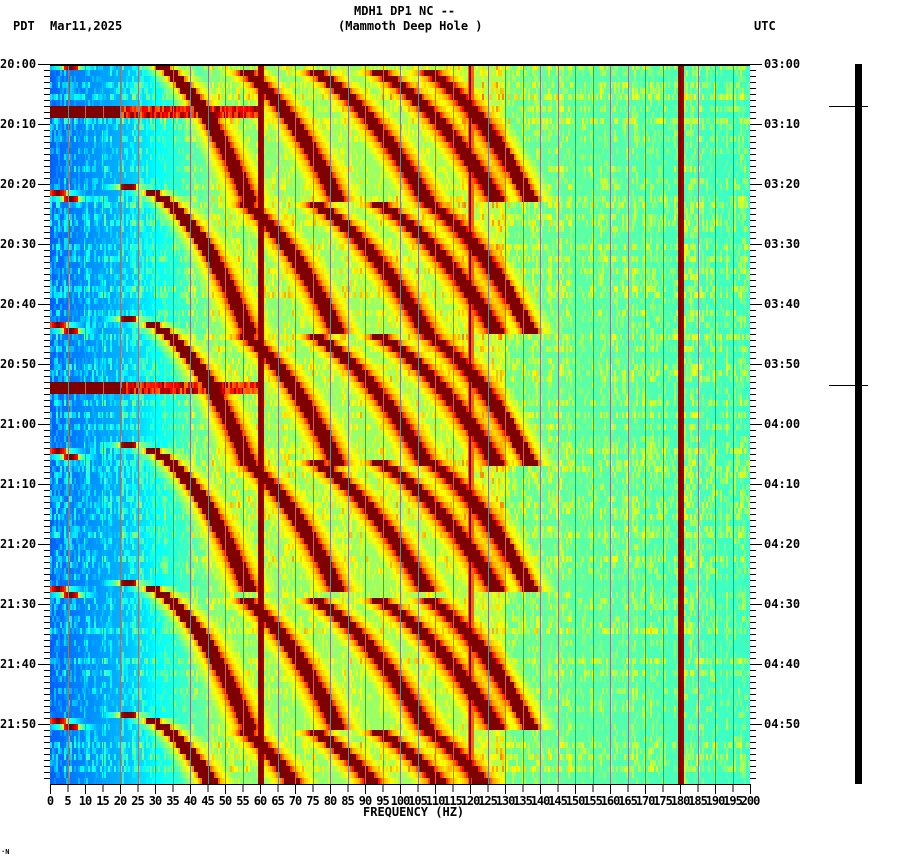 The width and height of the screenshot is (902, 864). Describe the element at coordinates (347, 801) in the screenshot. I see `x-tick-label: 85` at that location.